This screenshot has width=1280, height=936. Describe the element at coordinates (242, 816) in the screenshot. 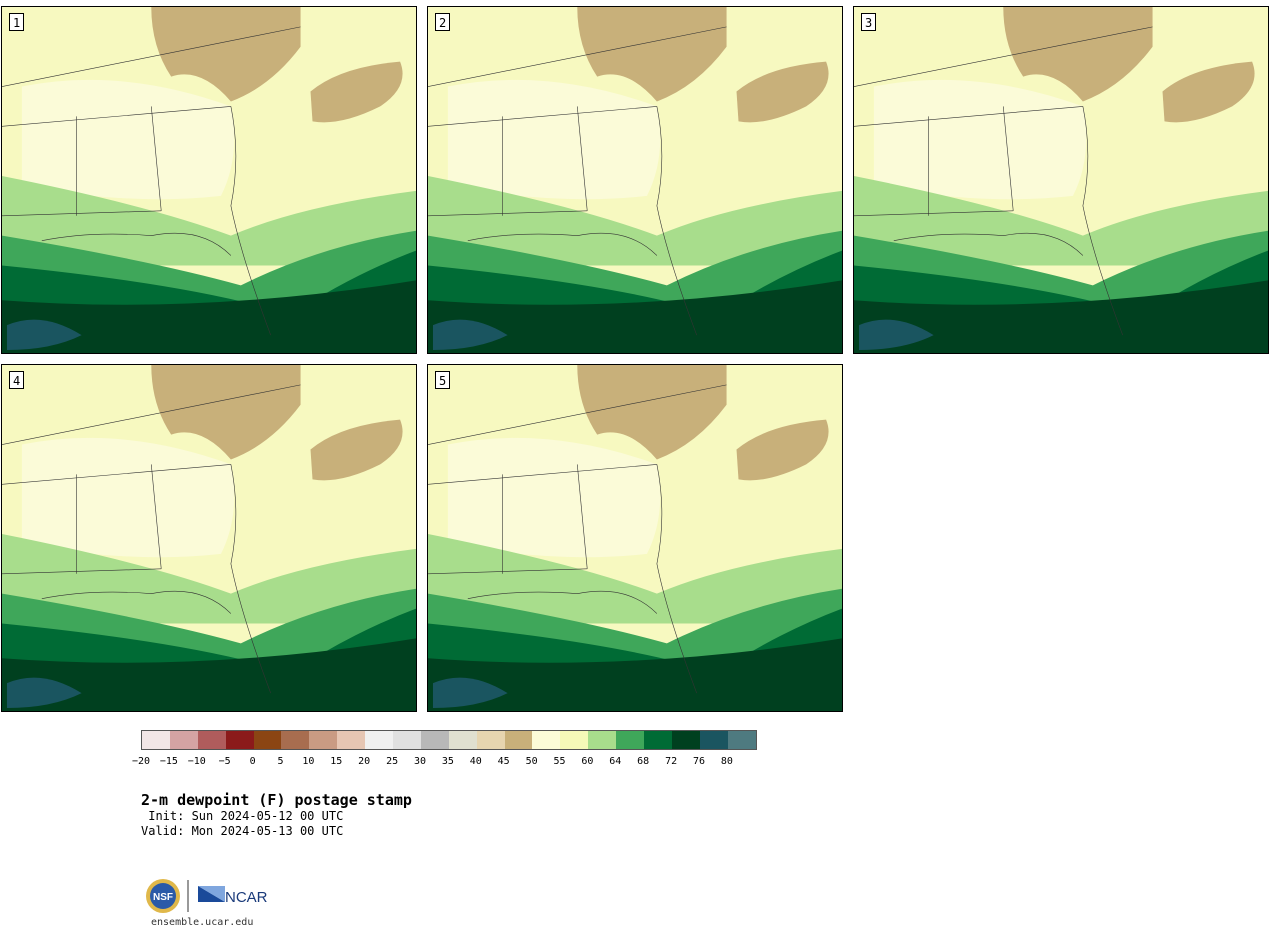

I see `init-time: Init: Sun 2024-05-12 00 UTC` at that location.